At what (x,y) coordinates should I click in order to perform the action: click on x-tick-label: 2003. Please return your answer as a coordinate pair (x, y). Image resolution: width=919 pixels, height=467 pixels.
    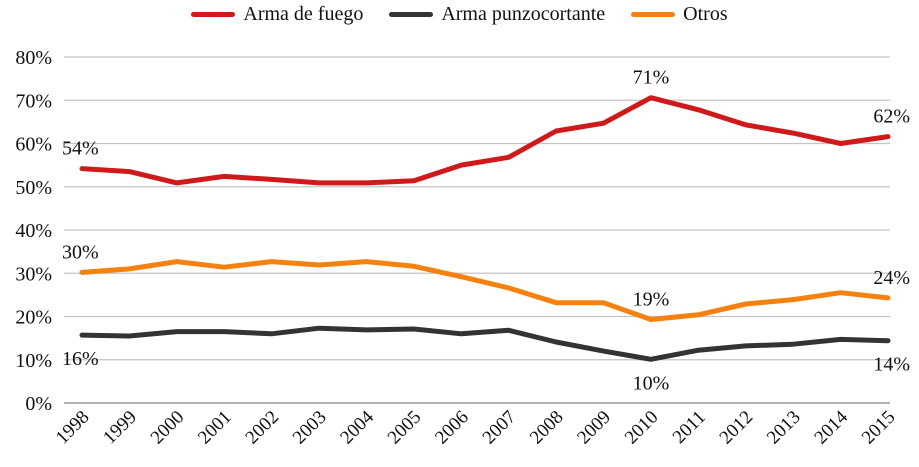
    Looking at the image, I should click on (310, 428).